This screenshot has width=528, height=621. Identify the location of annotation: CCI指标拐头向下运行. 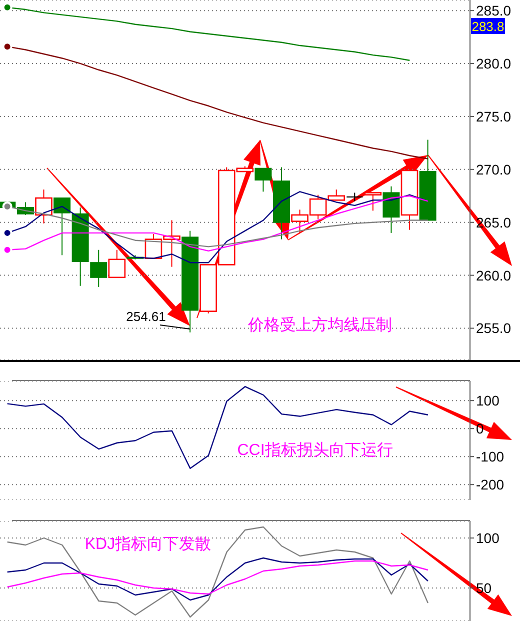
(315, 450).